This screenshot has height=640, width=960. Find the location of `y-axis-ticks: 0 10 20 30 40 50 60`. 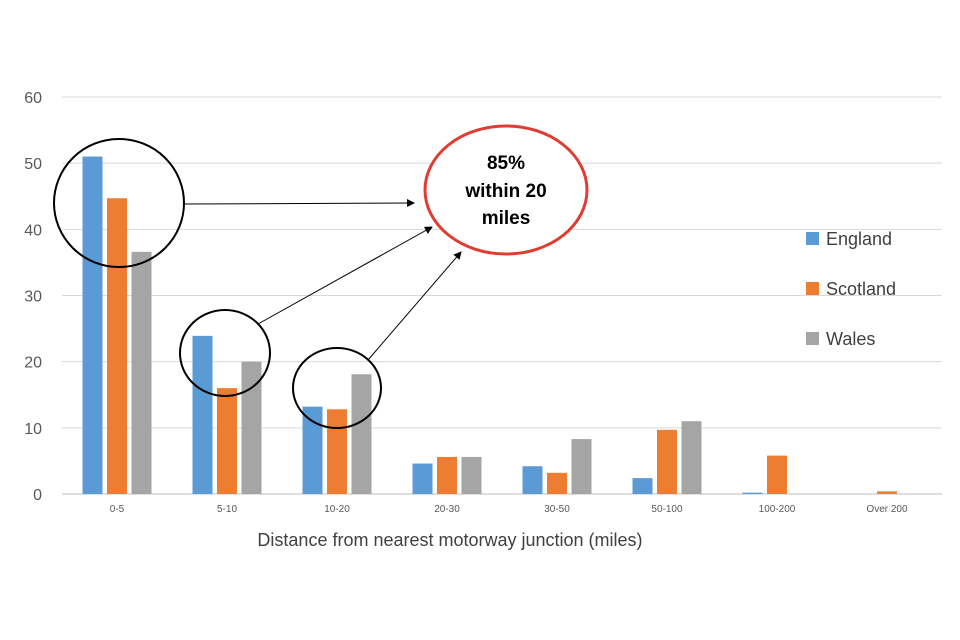

y-axis-ticks: 0 10 20 30 40 50 60 is located at coordinates (33, 297).